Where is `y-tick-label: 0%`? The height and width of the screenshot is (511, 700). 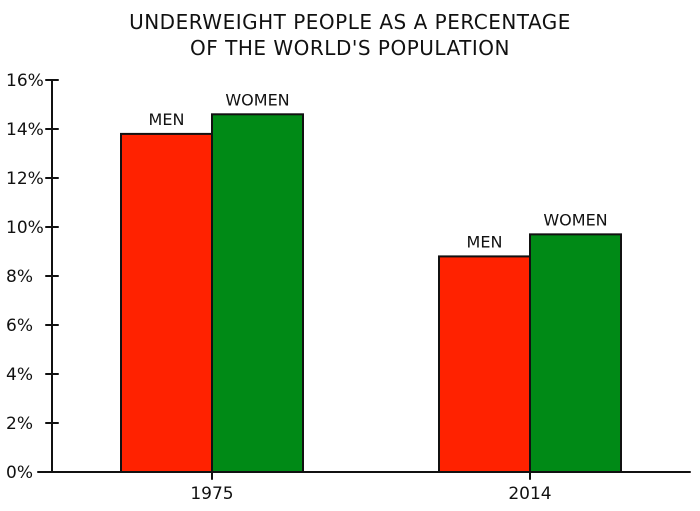
y-tick-label: 0% is located at coordinates (19, 473).